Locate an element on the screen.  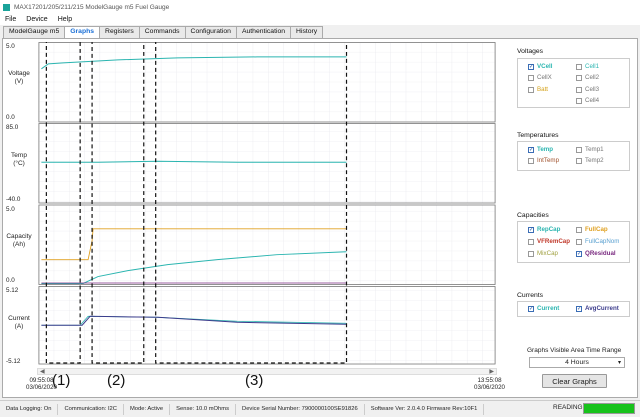
repcap-checkbox: ✓ RepCap is located at coordinates (544, 229).